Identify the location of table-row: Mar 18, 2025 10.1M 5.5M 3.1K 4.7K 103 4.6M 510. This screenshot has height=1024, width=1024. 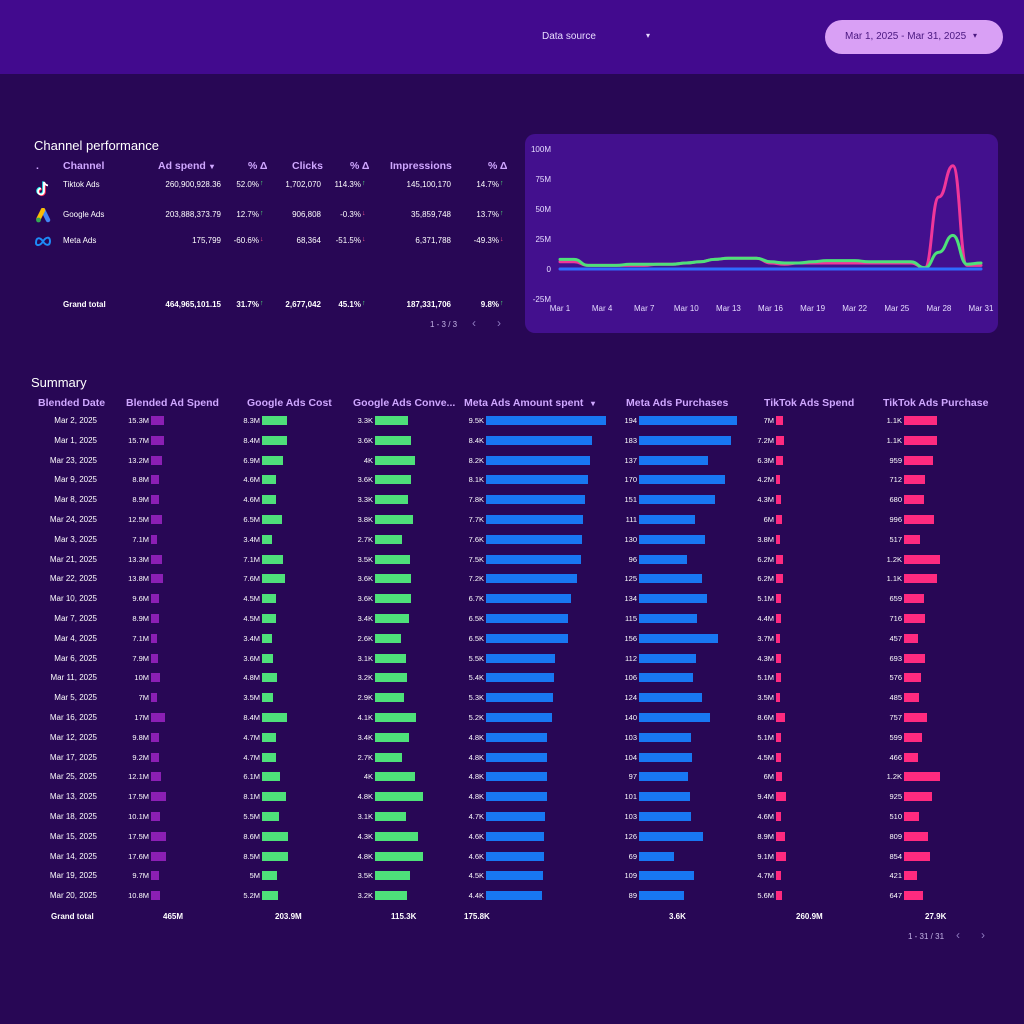
(512, 822).